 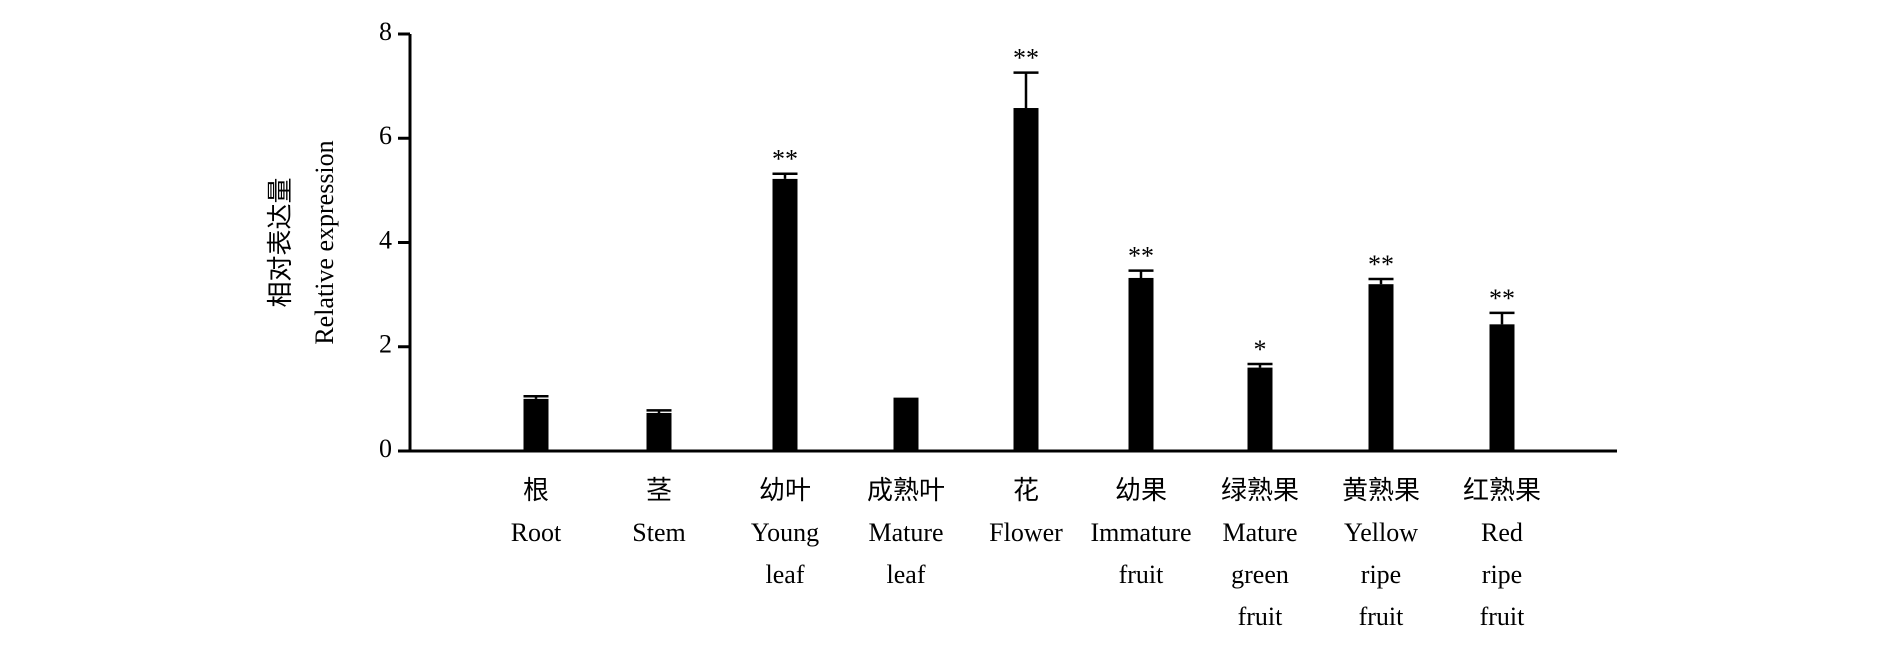 What do you see at coordinates (1026, 532) in the screenshot?
I see `x-tick-label: Flower` at bounding box center [1026, 532].